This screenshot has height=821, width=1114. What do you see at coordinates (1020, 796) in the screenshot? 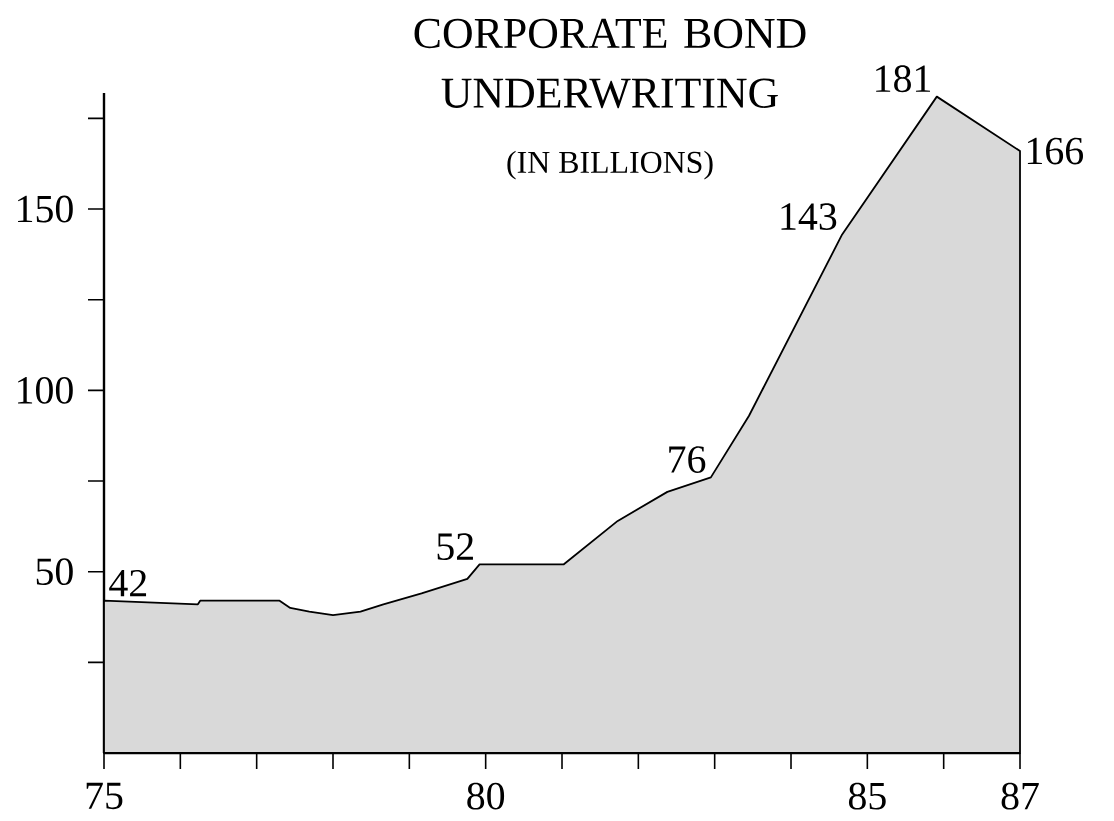
I see `x-tick-label: 87` at bounding box center [1020, 796].